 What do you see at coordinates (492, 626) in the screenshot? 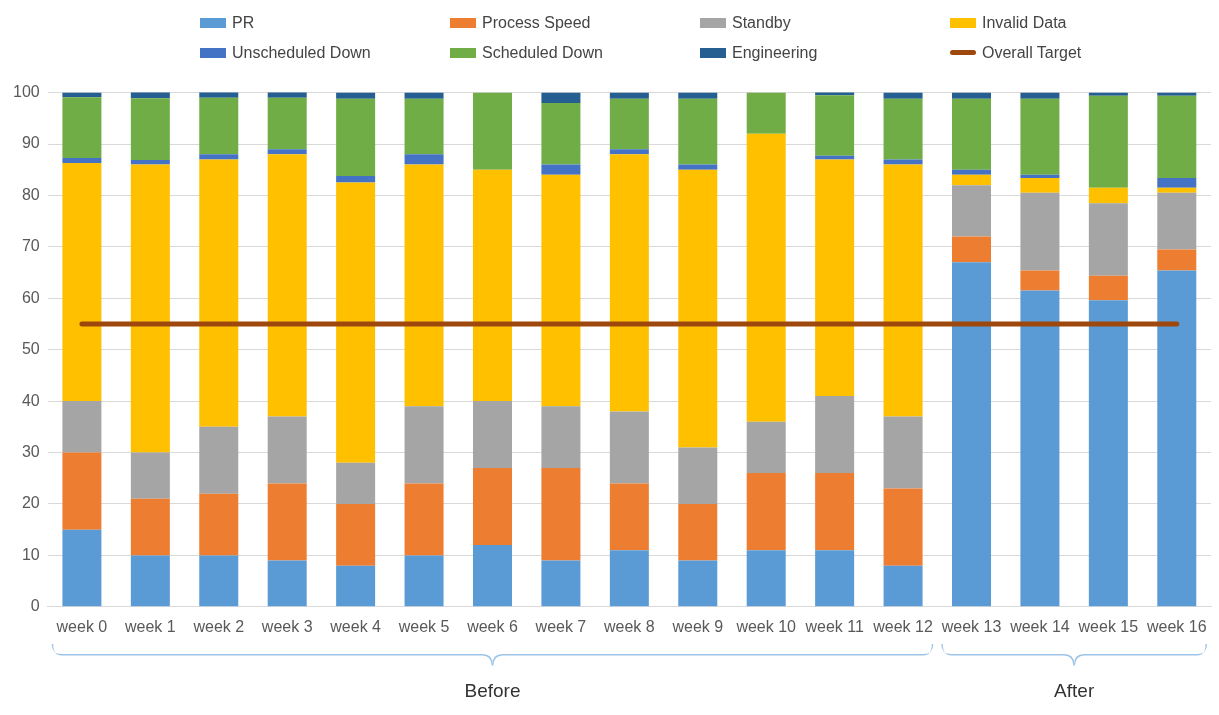
I see `x-tick-label: week 6` at bounding box center [492, 626].